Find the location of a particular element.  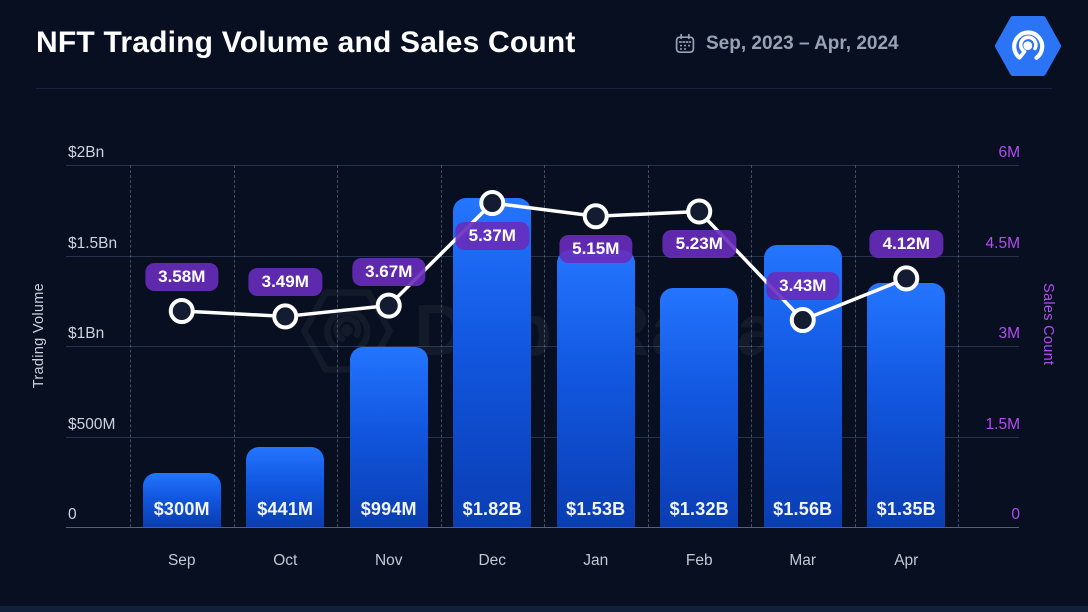

x-axis-label: Dec is located at coordinates (492, 560).